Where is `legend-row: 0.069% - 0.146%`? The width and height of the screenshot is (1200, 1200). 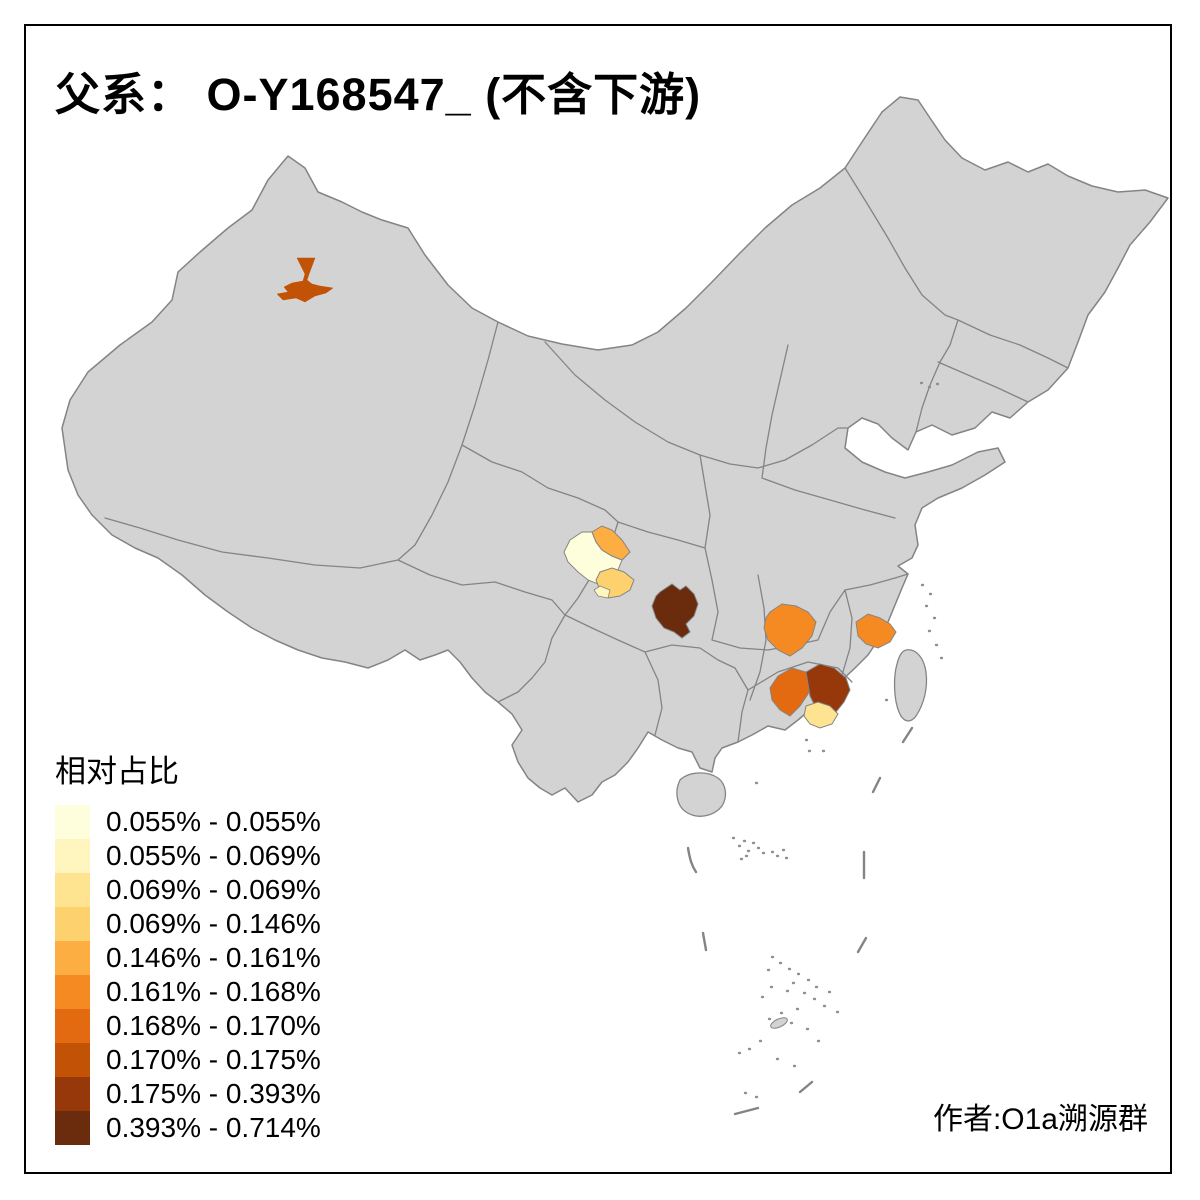
legend-row: 0.069% - 0.146% is located at coordinates (188, 924).